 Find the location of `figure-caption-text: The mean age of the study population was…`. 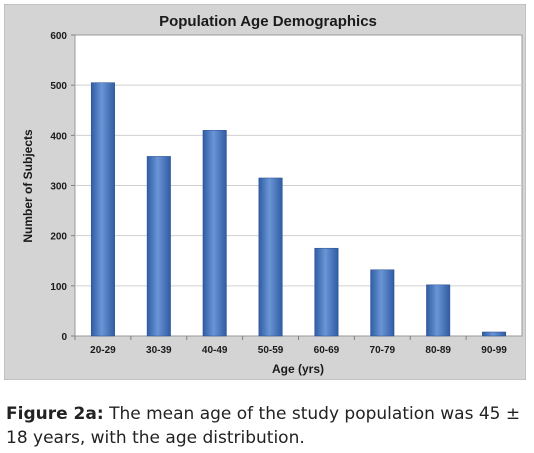

figure-caption-text: The mean age of the study population was… is located at coordinates (263, 426).